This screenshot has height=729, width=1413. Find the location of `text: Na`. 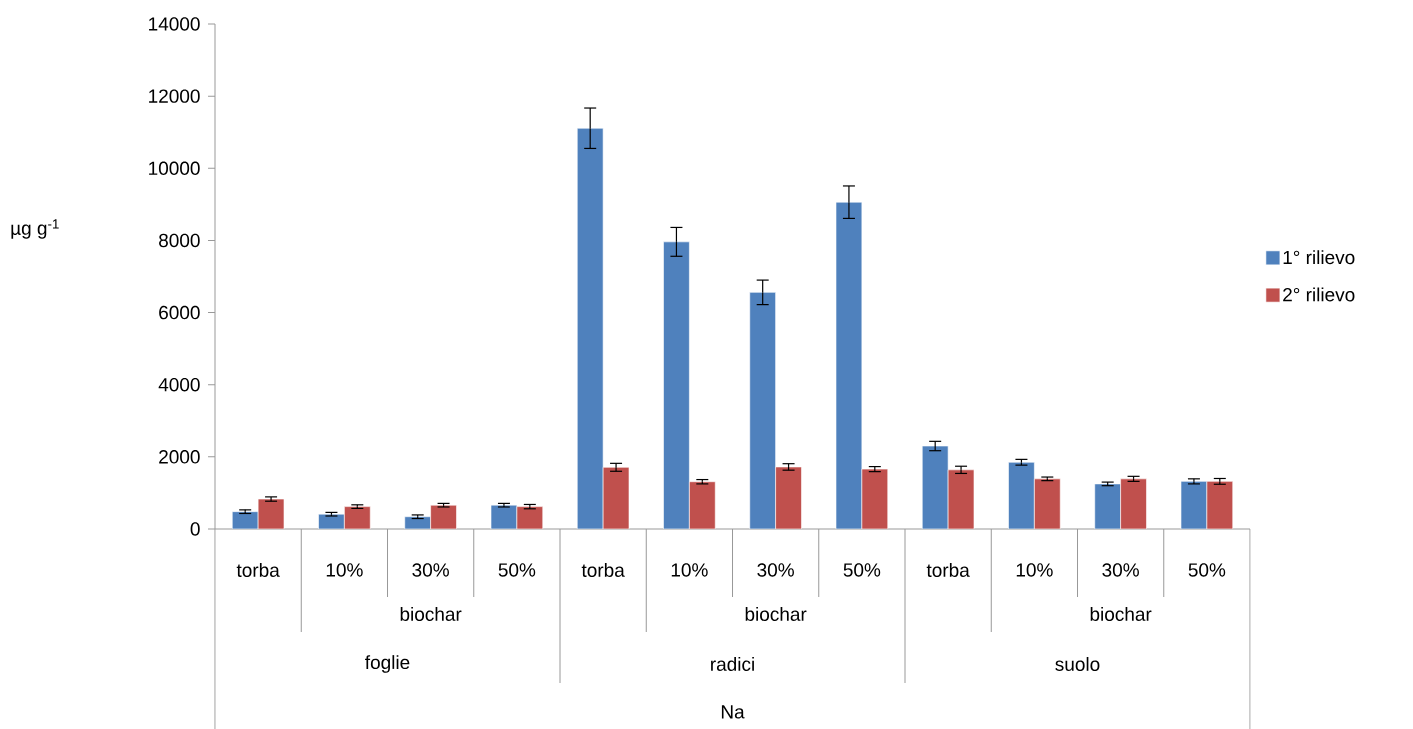

text: Na is located at coordinates (733, 712).